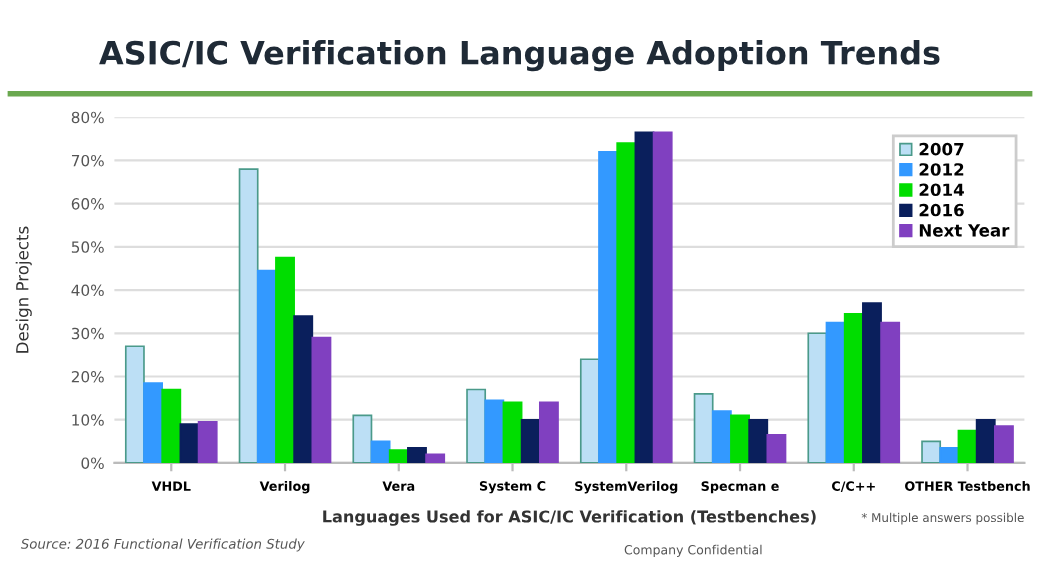 The width and height of the screenshot is (1040, 586). I want to click on legend-label: Next Year, so click(964, 230).